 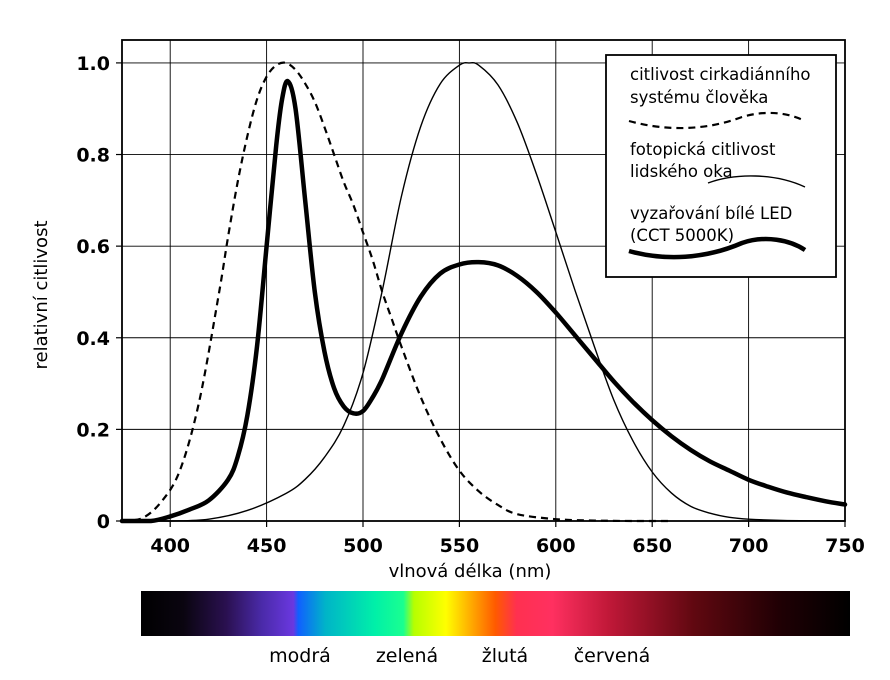 What do you see at coordinates (717, 248) in the screenshot?
I see `legend-swatch-led` at bounding box center [717, 248].